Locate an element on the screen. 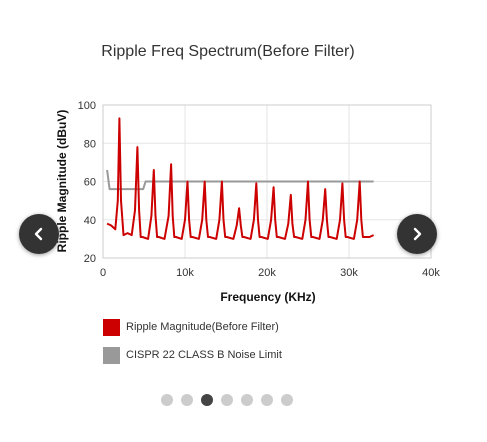  legend-swatch-cispr is located at coordinates (111, 355).